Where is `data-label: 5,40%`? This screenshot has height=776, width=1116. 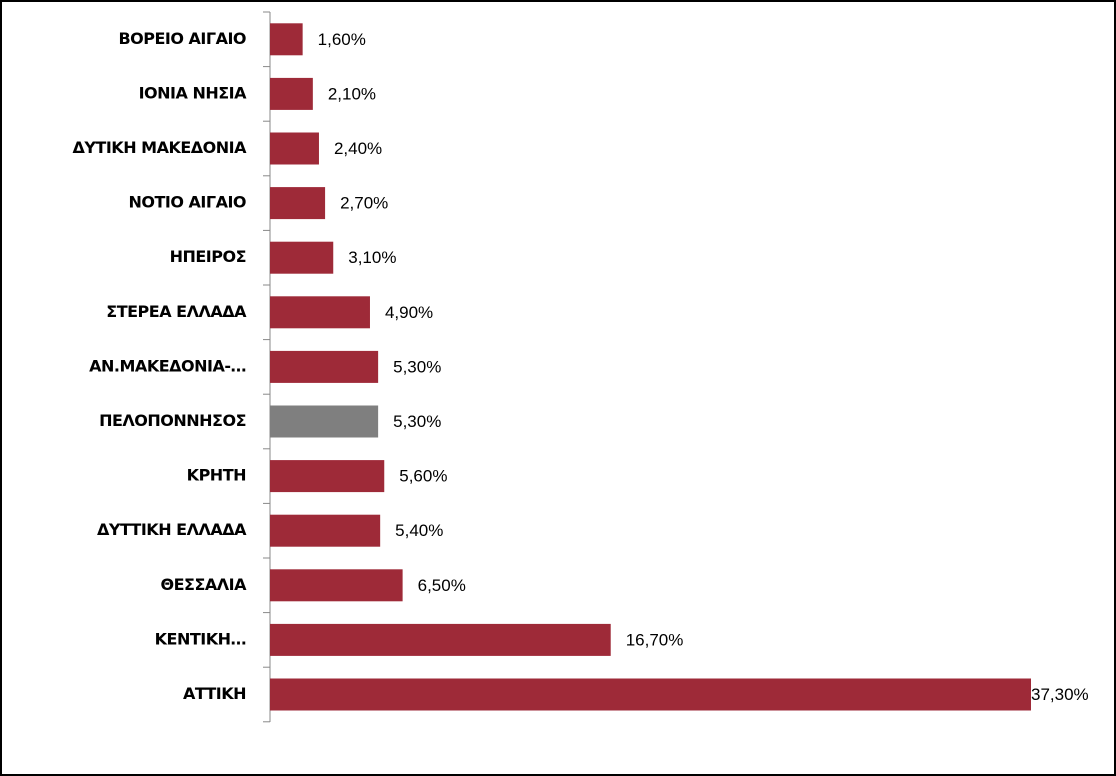
data-label: 5,40% is located at coordinates (419, 530).